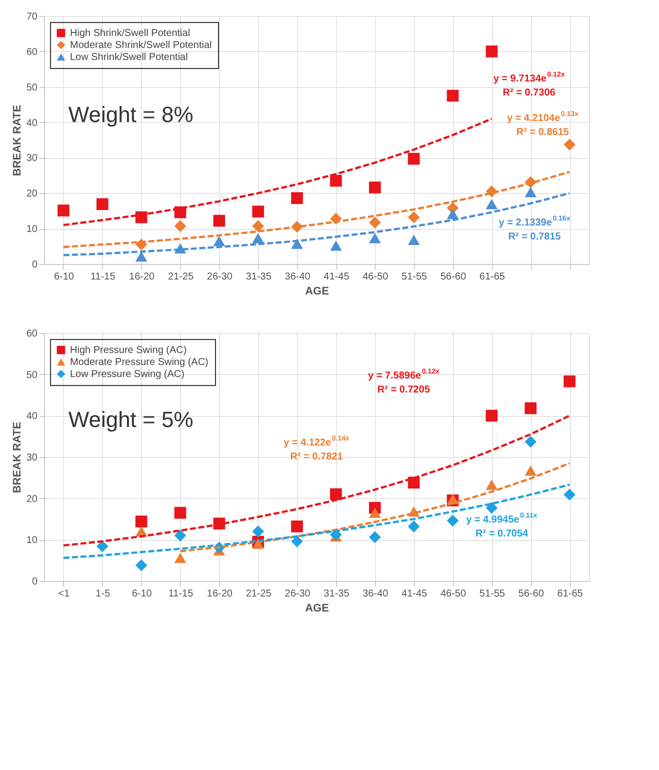  Describe the element at coordinates (129, 57) in the screenshot. I see `legend-label: Low Shrink/Swell Potential` at that location.